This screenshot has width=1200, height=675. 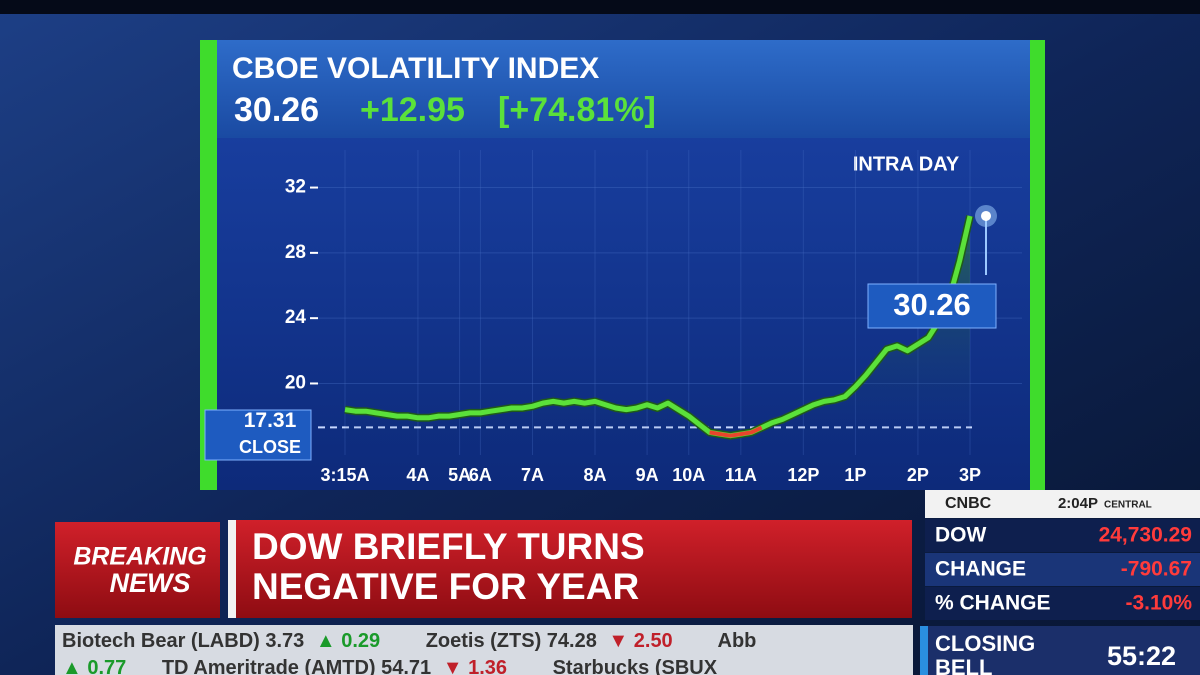 What do you see at coordinates (647, 475) in the screenshot?
I see `x-tick-label: 9A` at bounding box center [647, 475].